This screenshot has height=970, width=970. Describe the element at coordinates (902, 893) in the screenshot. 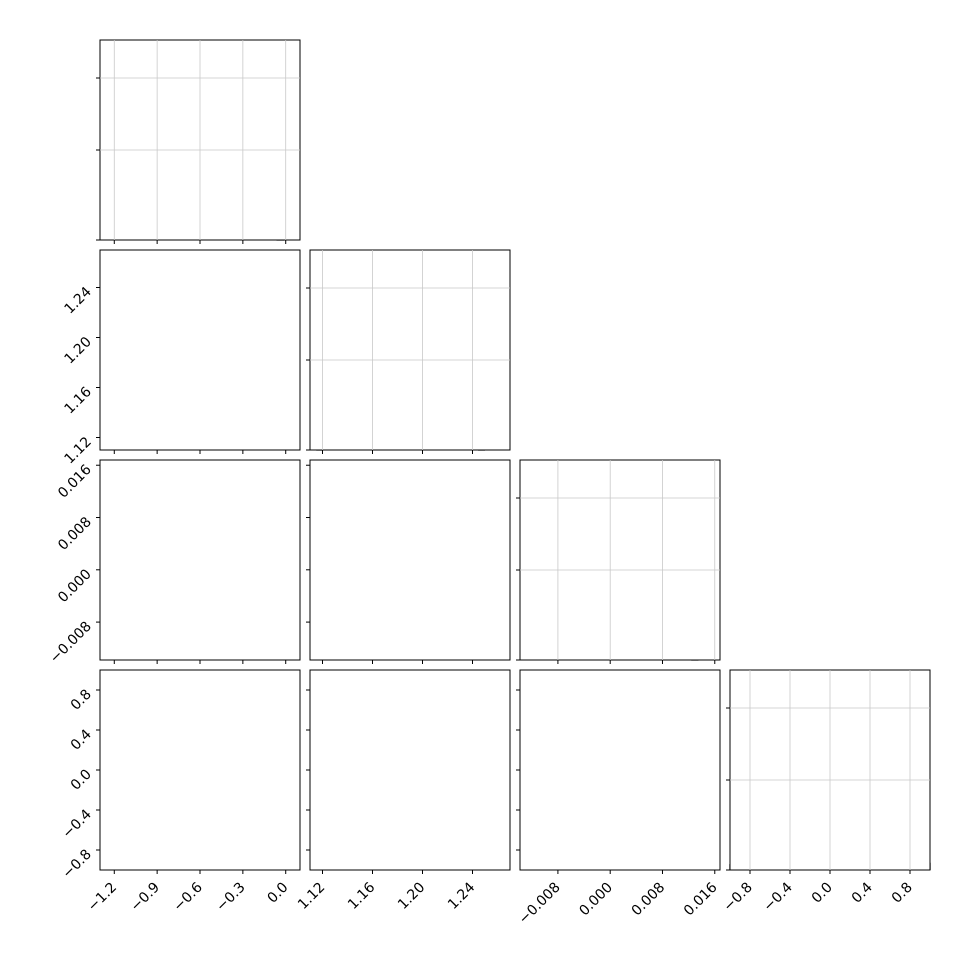

I see `param-4-x-tick-label: 0.8` at that location.